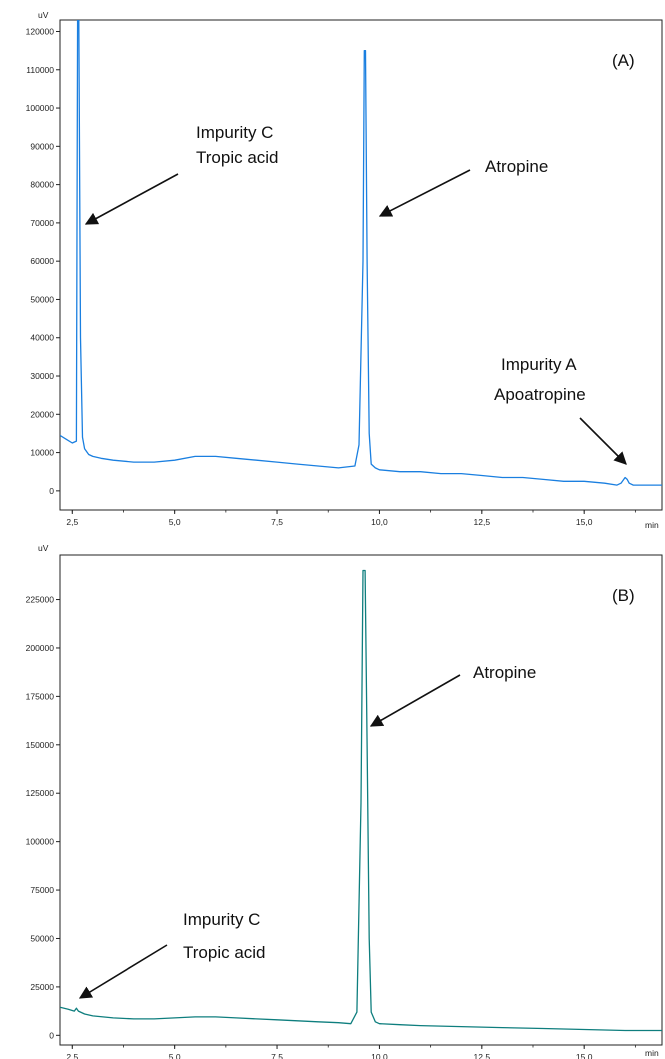 Image resolution: width=665 pixels, height=1059 pixels. I want to click on y-unit-label-a: uV, so click(43, 15).